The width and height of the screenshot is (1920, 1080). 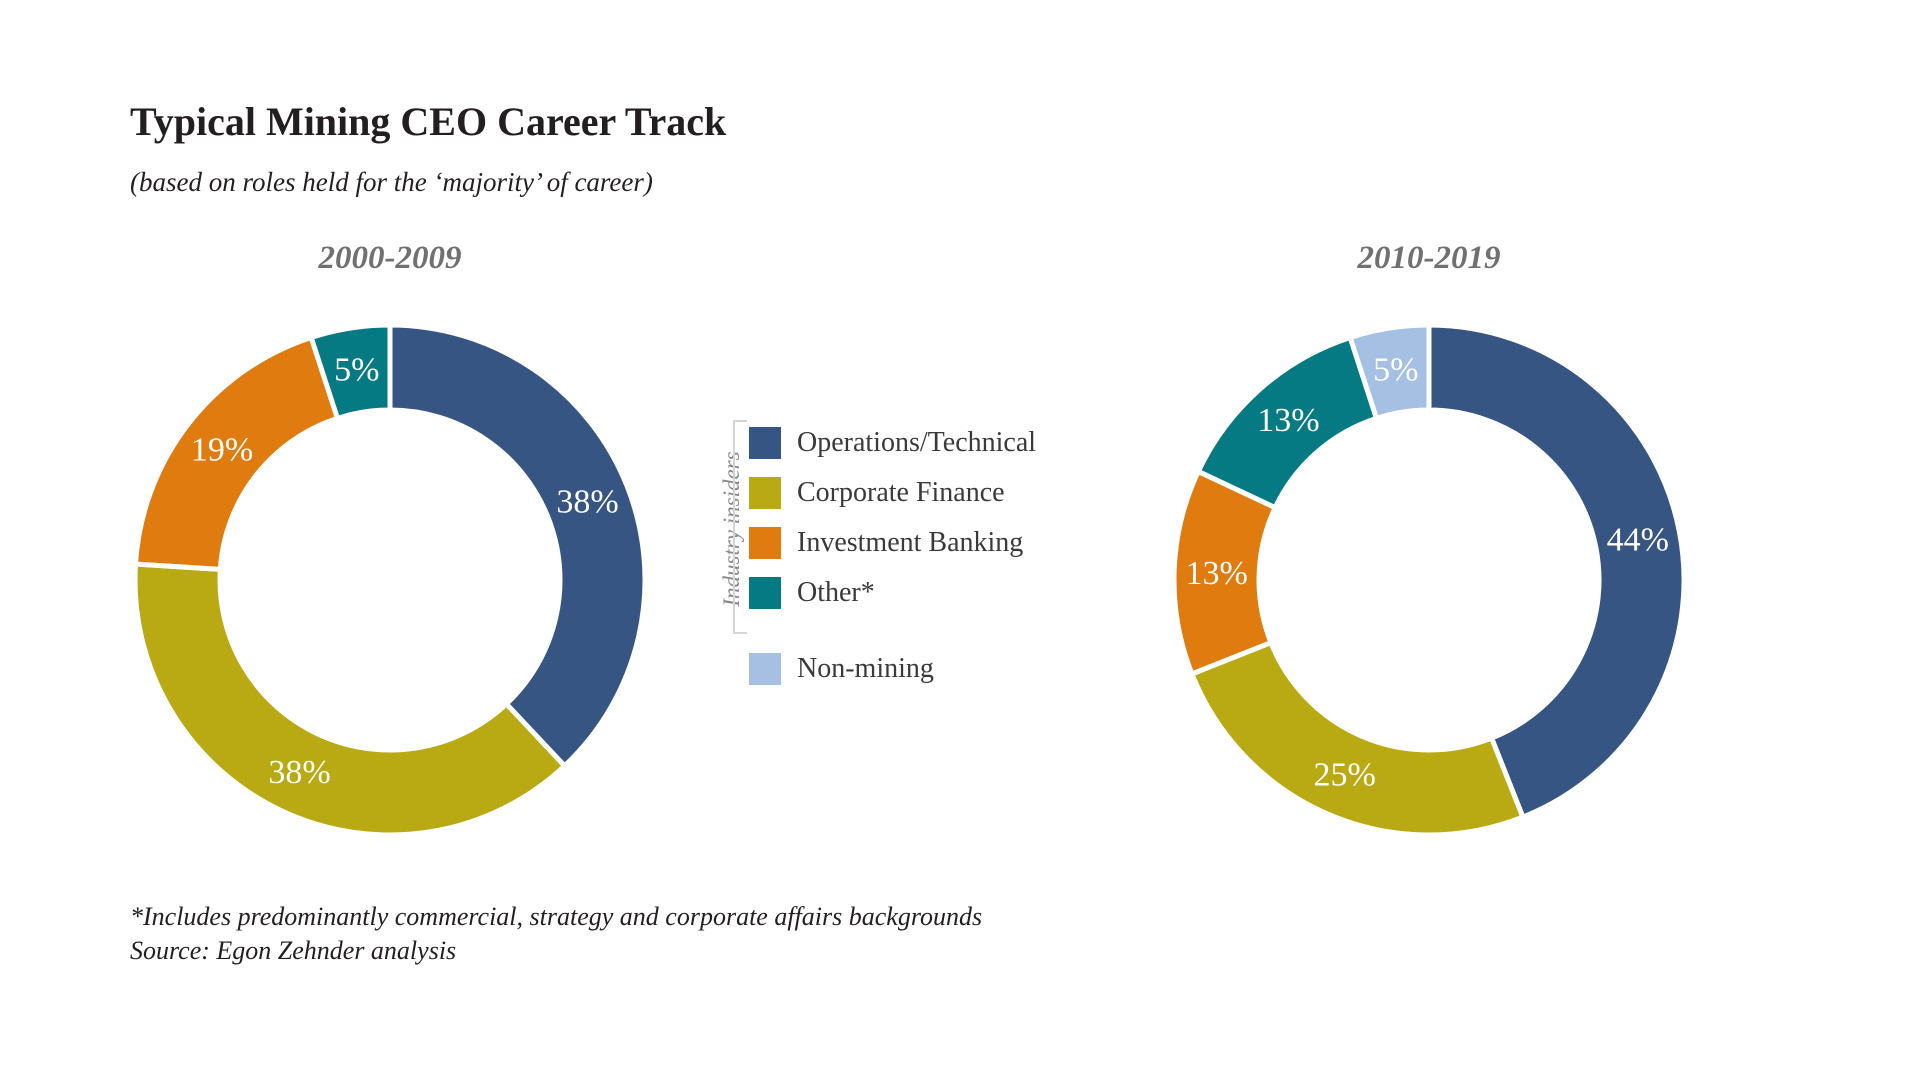 I want to click on legend-bracket, so click(x=740, y=527).